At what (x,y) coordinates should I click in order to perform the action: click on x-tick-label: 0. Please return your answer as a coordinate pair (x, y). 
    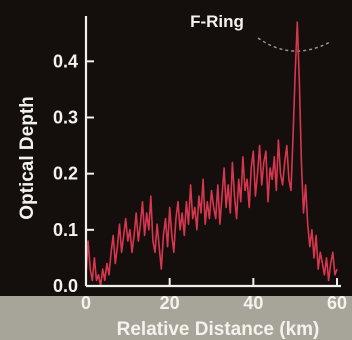
    Looking at the image, I should click on (86, 303).